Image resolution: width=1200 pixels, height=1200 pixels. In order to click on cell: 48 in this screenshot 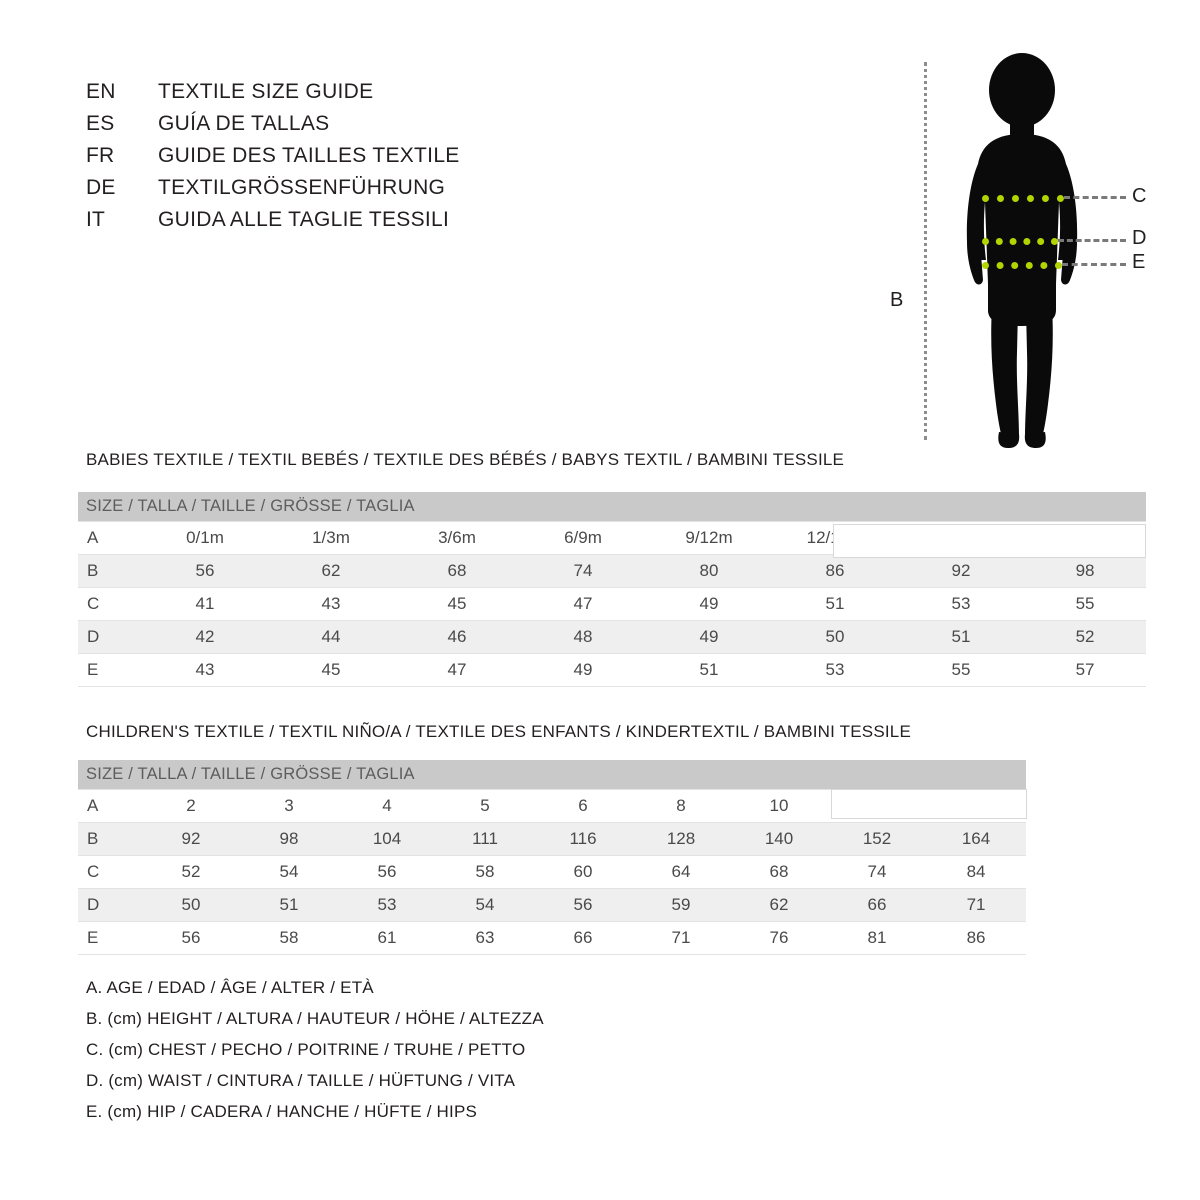, I will do `click(583, 637)`.